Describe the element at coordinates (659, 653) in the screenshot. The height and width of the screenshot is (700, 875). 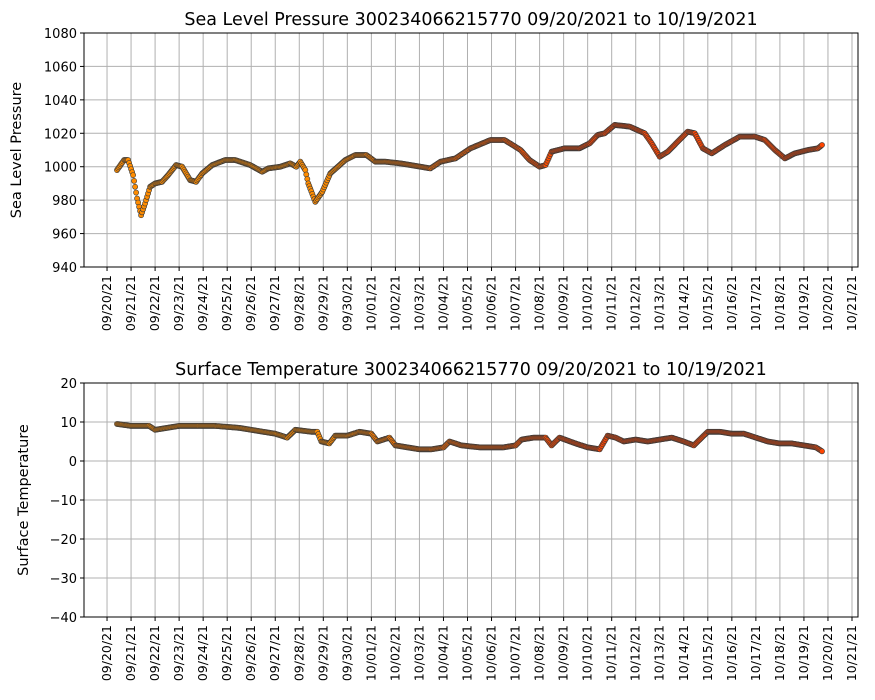
I see `temperature-x-tick-label: 10/13/21` at that location.